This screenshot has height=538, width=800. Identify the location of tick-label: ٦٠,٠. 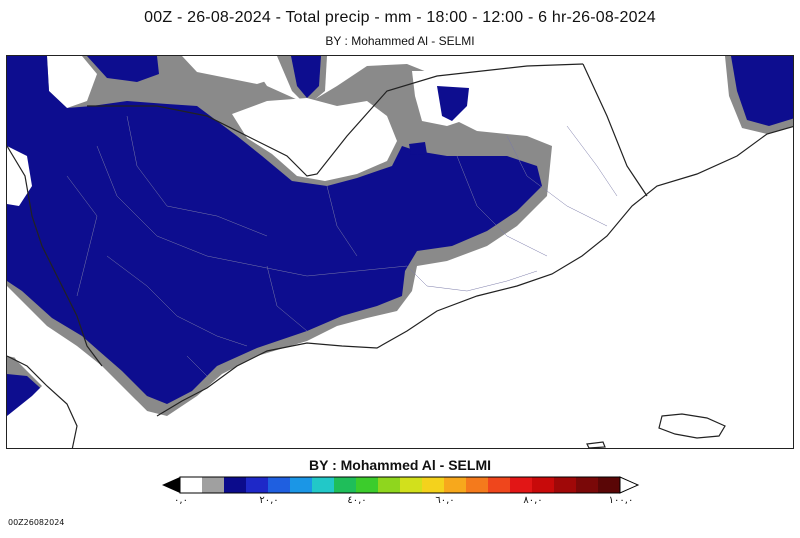
(445, 500).